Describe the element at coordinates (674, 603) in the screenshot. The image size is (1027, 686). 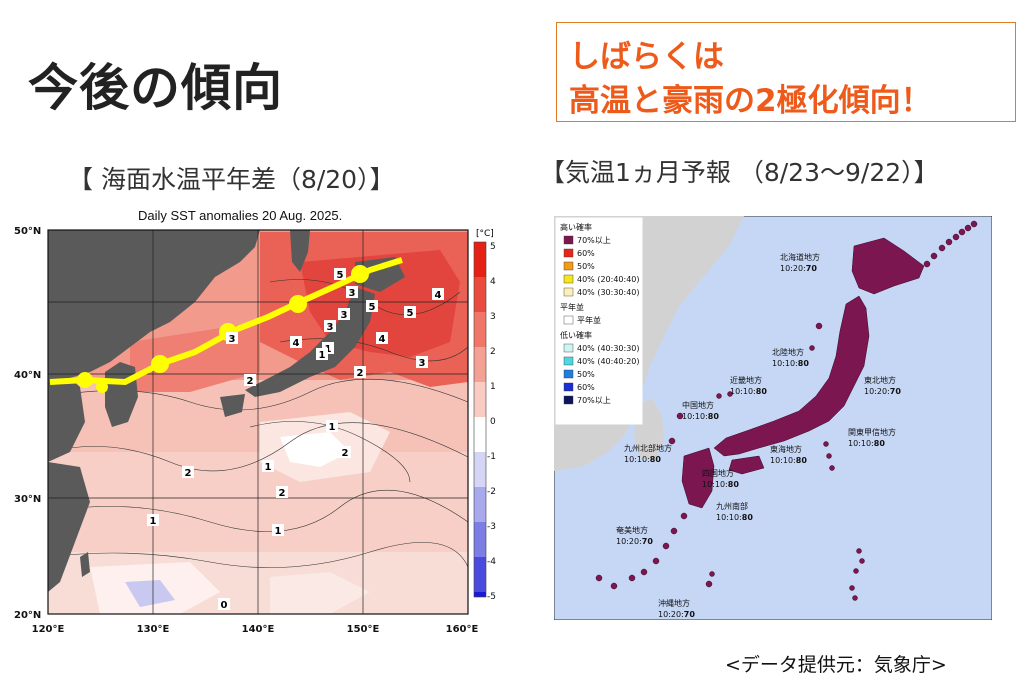
I see `svg-text: 沖縄地方` at that location.